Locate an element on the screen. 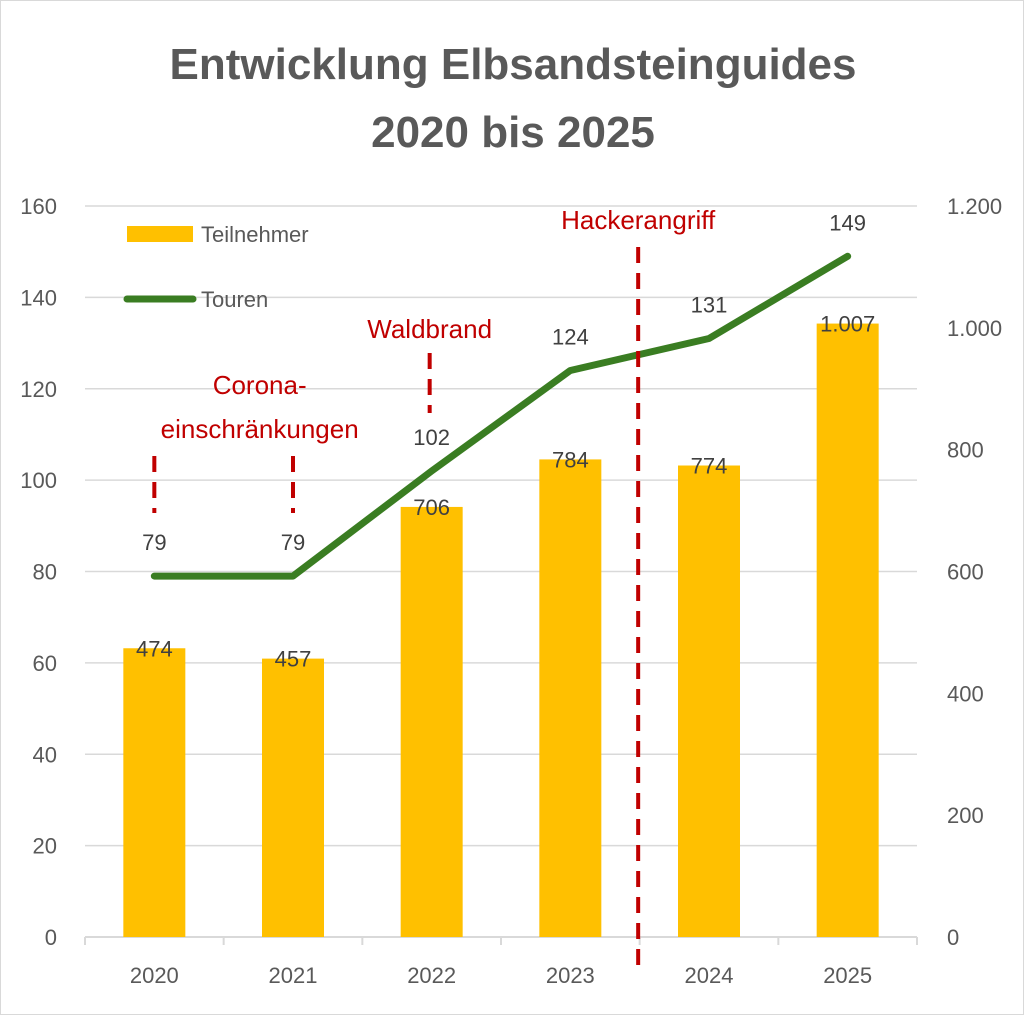 Image resolution: width=1024 pixels, height=1016 pixels. x-axis-tick-label: 2023 is located at coordinates (570, 975).